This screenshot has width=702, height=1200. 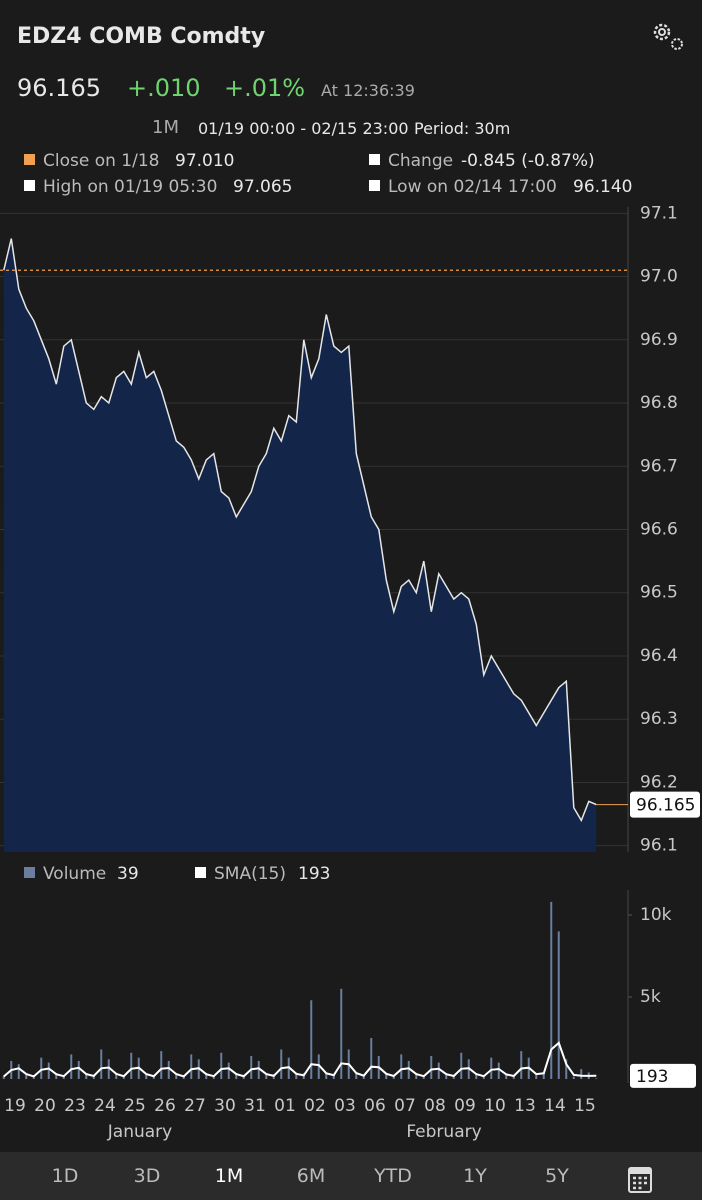 What do you see at coordinates (465, 1106) in the screenshot?
I see `x-tick-label: 09` at bounding box center [465, 1106].